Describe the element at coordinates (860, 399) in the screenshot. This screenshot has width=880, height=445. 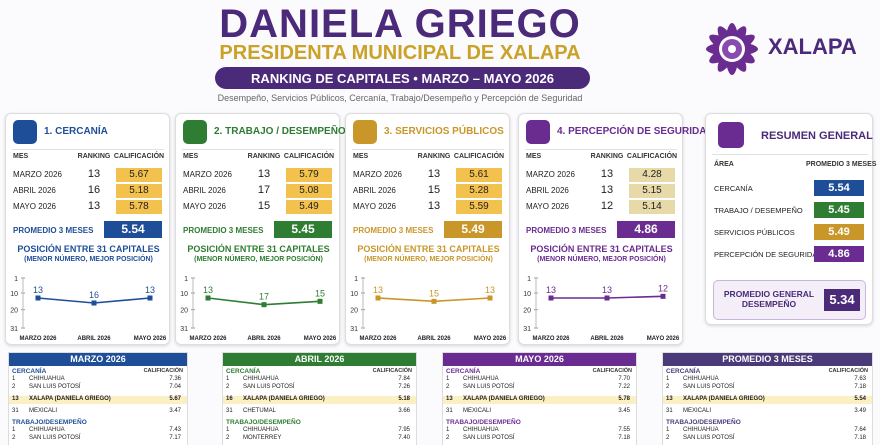
I see `row-score: 5.54` at that location.